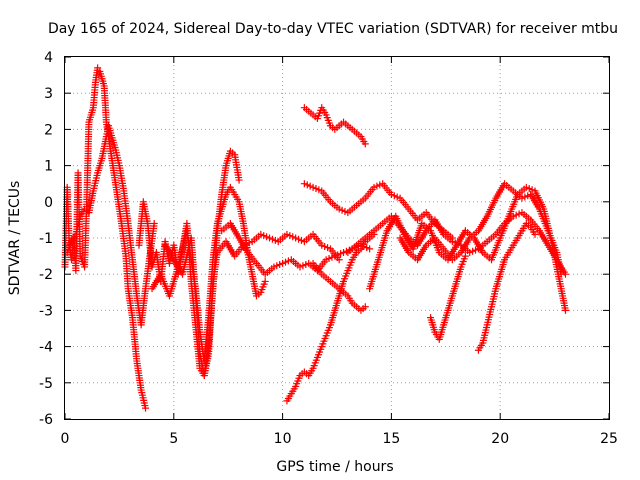 The width and height of the screenshot is (640, 480). Describe the element at coordinates (48, 167) in the screenshot. I see `y-tick-label: 1` at that location.